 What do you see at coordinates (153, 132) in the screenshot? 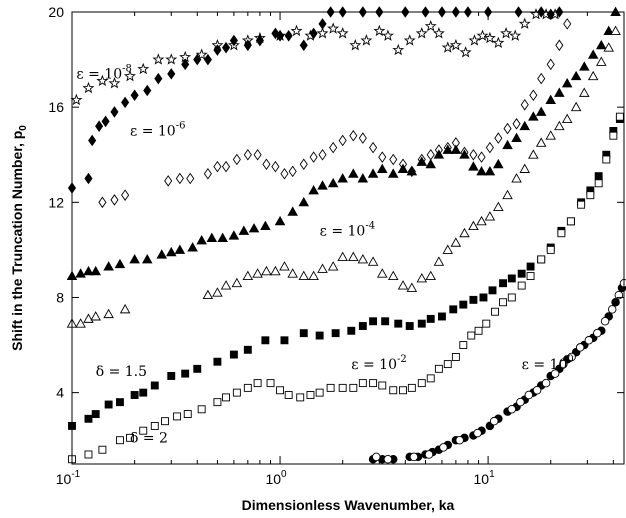
I see `annotation-text: ε = 10` at bounding box center [153, 132].